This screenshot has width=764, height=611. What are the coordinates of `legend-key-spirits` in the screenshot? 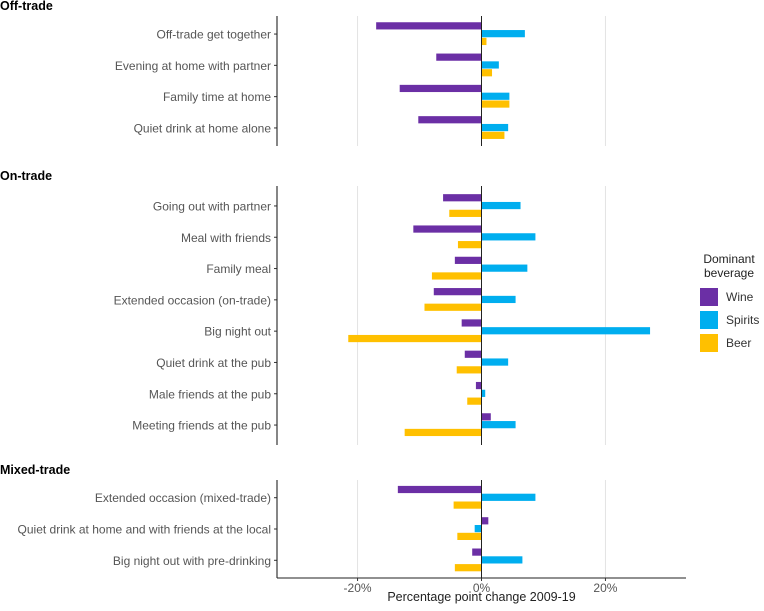 It's located at (709, 319).